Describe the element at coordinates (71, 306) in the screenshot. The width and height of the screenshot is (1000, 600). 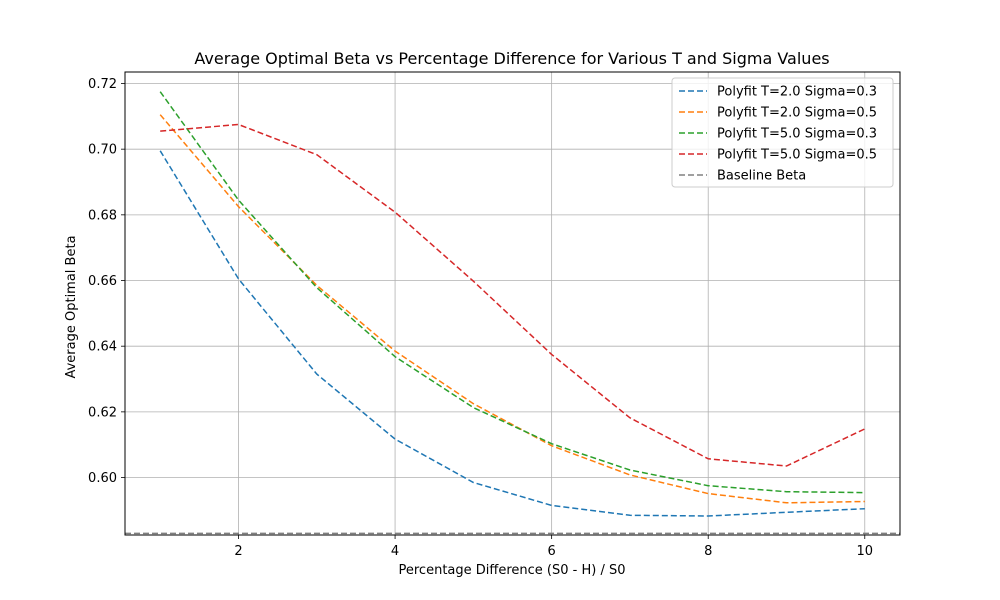
I see `y-axis-label: Average Optimal Beta` at that location.